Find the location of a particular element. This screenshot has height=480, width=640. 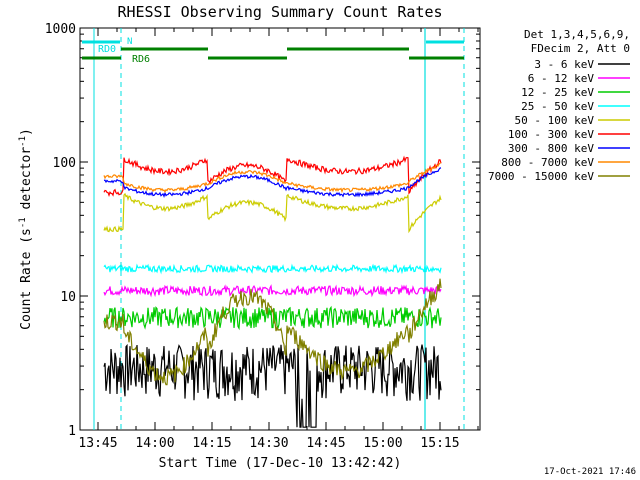

x-tick-label: 14:45 is located at coordinates (325, 443).